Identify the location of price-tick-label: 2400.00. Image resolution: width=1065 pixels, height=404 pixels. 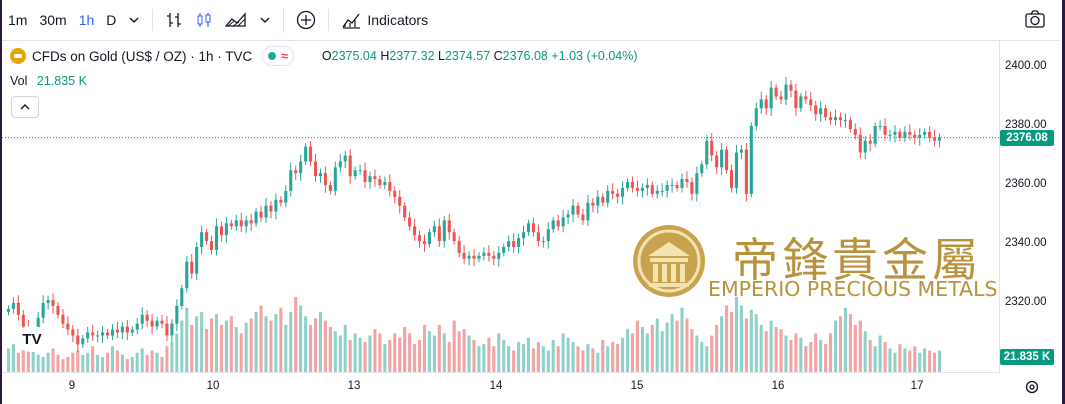
(1026, 66).